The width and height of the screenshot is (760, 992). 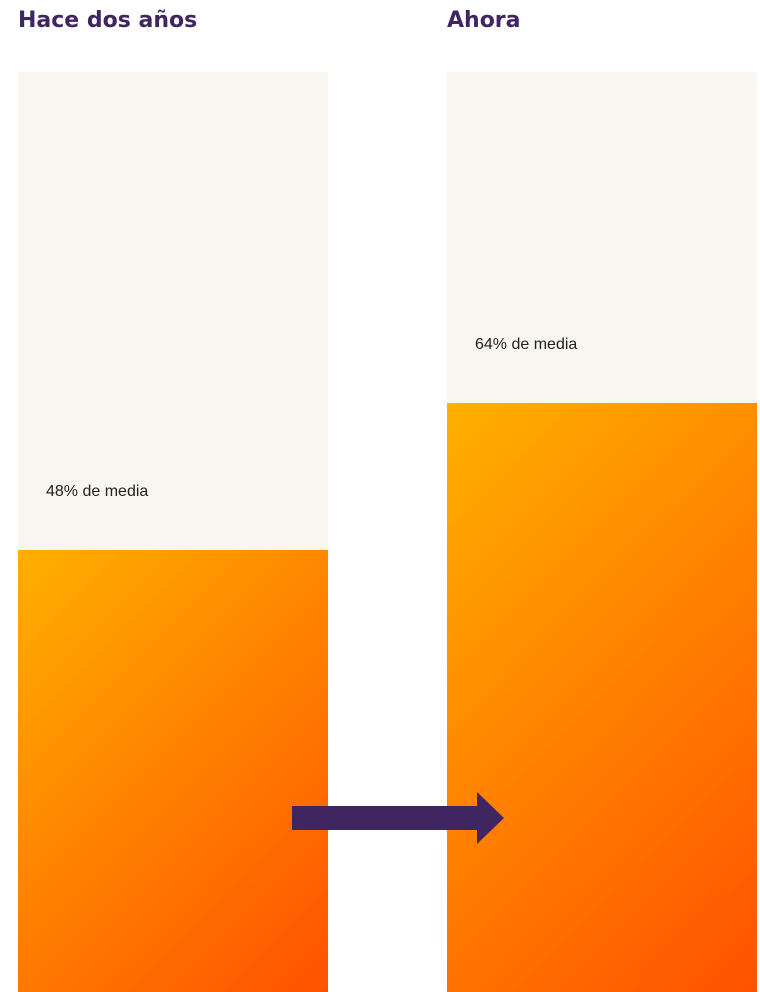 What do you see at coordinates (398, 818) in the screenshot?
I see `arrow-right-icon` at bounding box center [398, 818].